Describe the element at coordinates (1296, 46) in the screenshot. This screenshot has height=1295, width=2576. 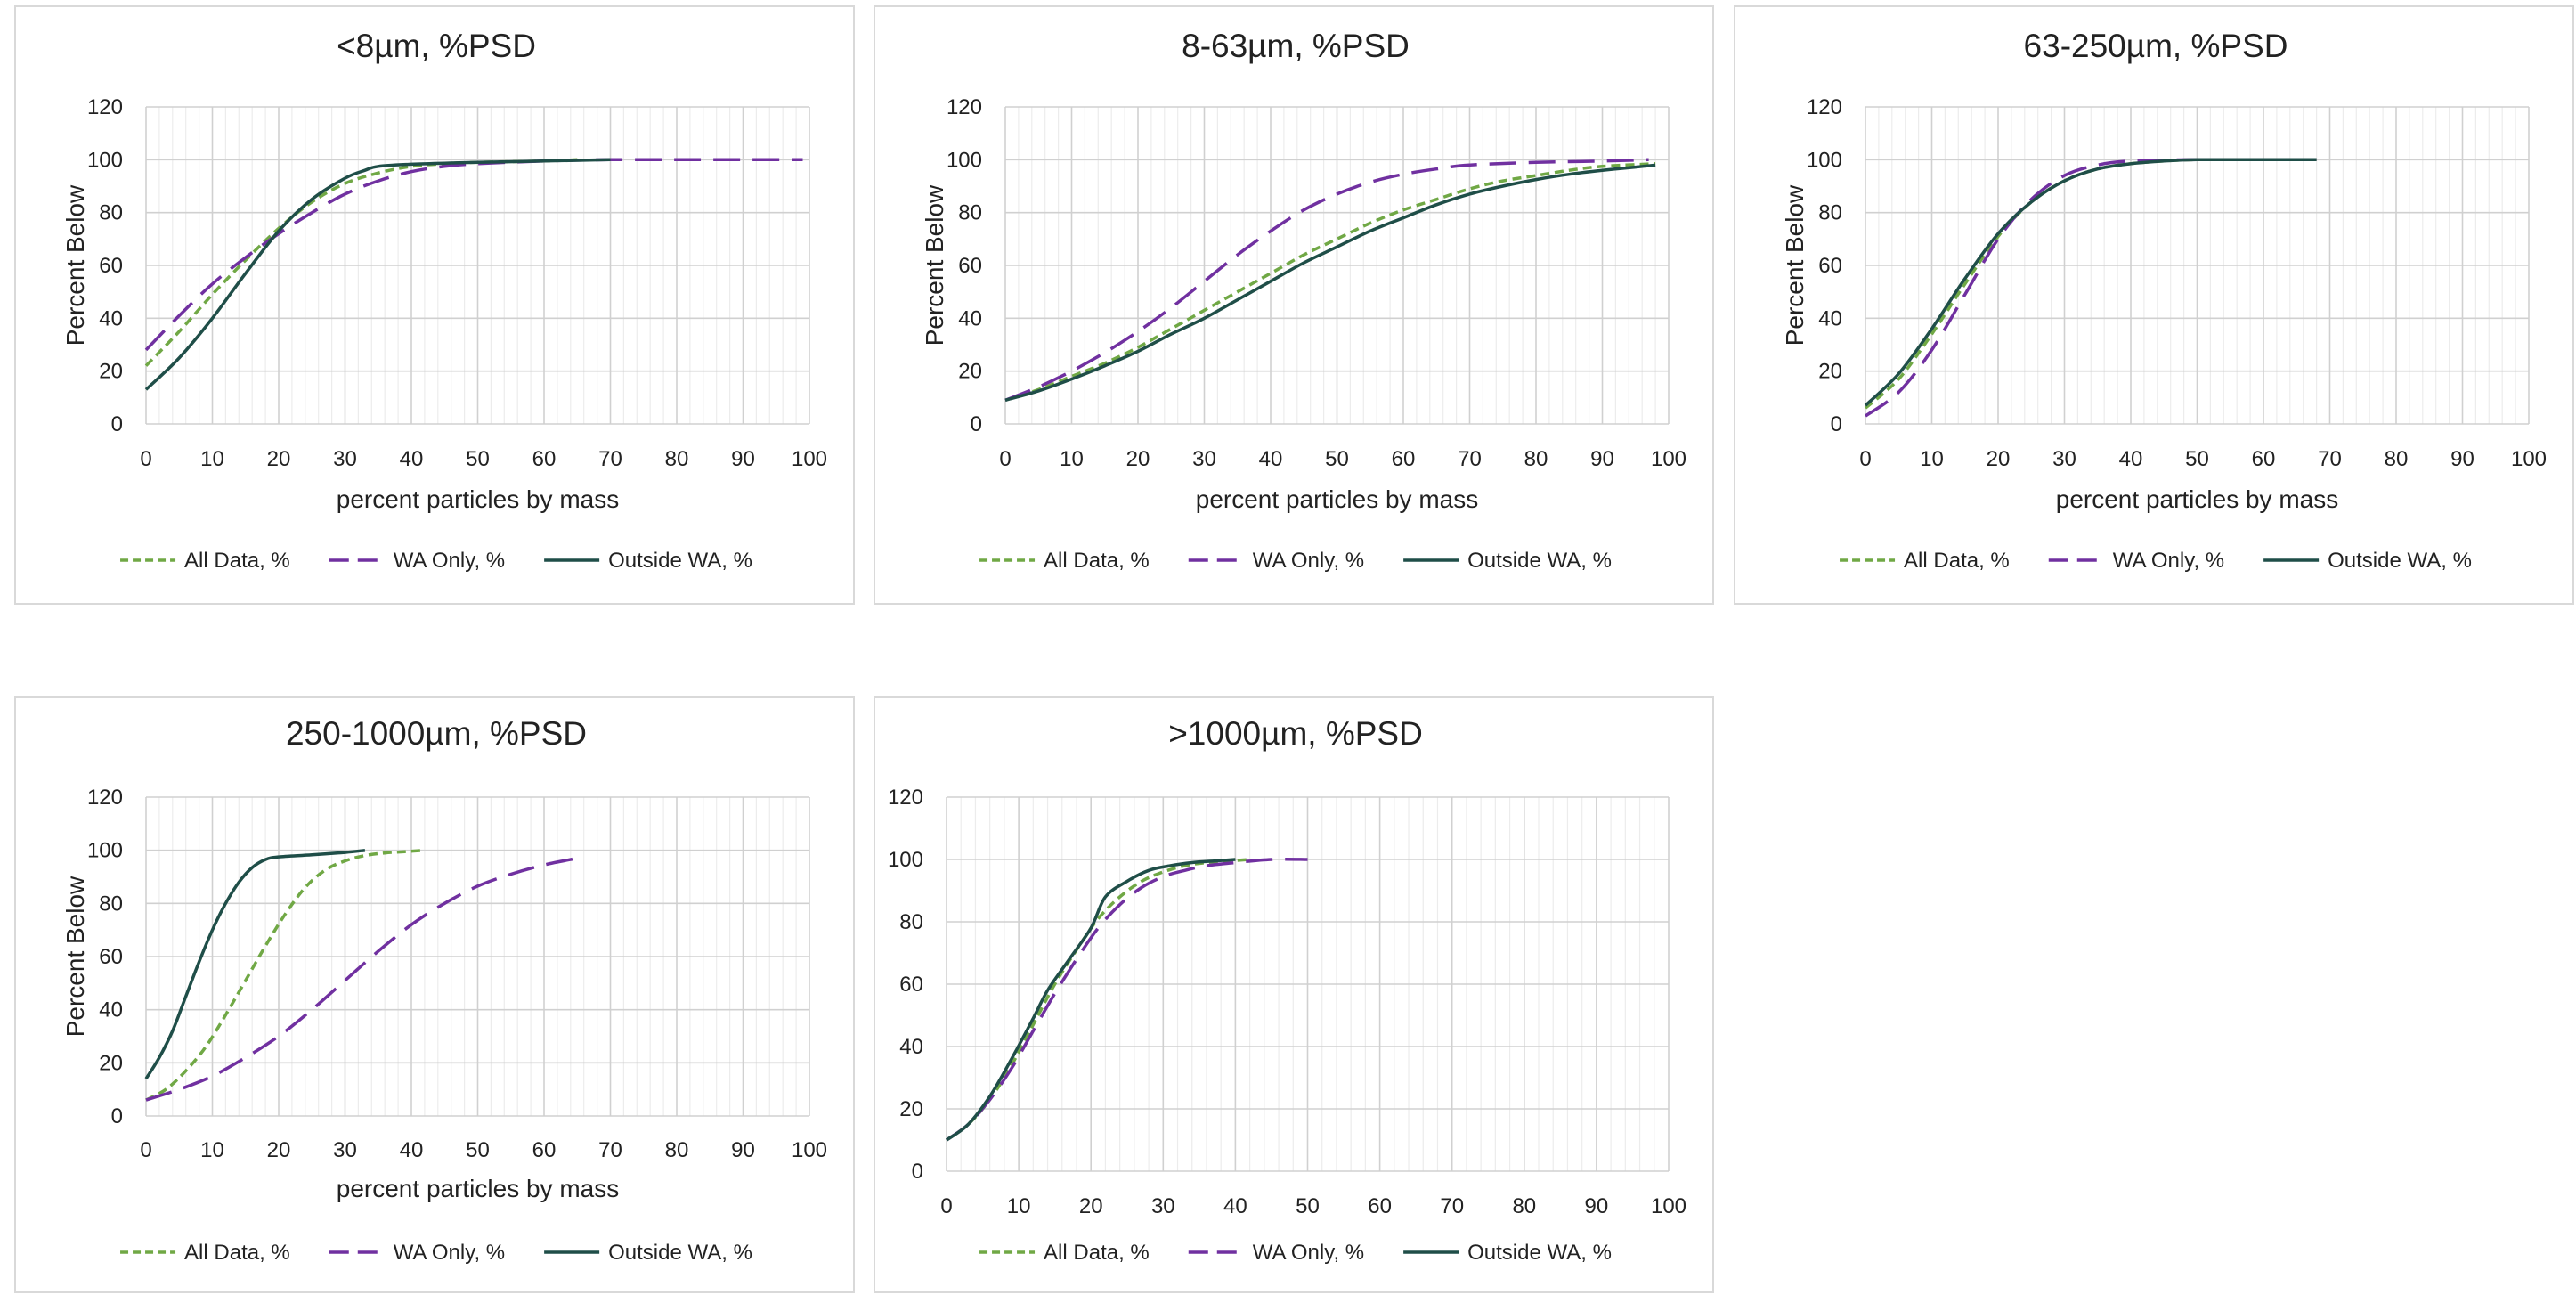
I see `chart-title: 8-63µm, %PSD` at that location.